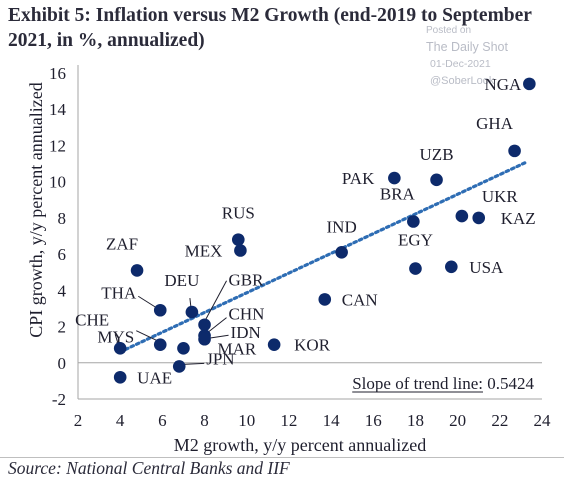  Describe the element at coordinates (360, 299) in the screenshot. I see `point-label: CAN` at that location.